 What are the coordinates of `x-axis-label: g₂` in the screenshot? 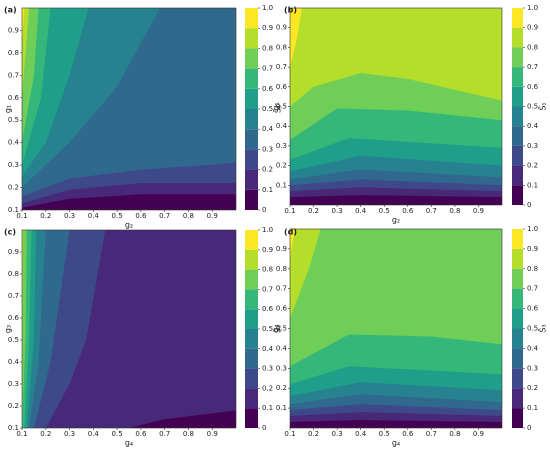 It's located at (129, 225).